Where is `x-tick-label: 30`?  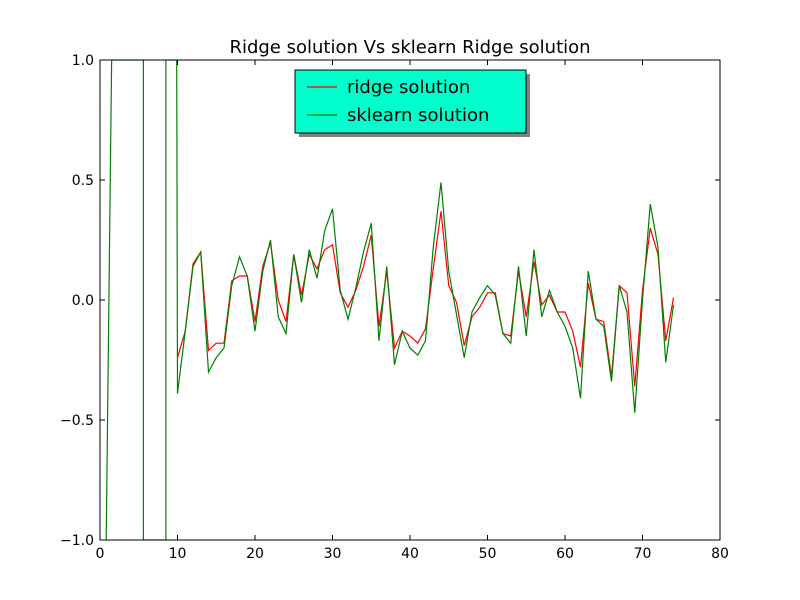
x-tick-label: 30 is located at coordinates (333, 554).